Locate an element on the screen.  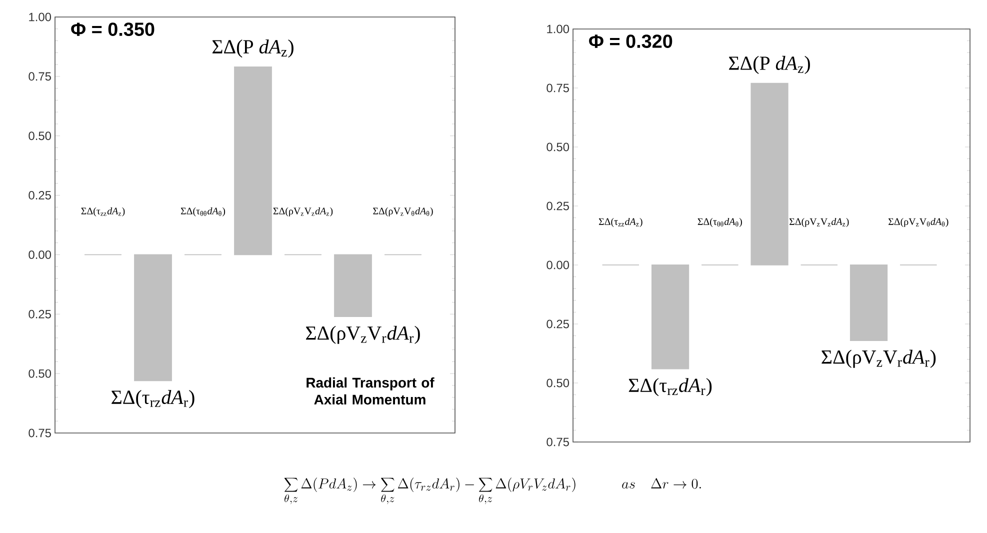
chart-title: Φ = 0.350 is located at coordinates (112, 29).